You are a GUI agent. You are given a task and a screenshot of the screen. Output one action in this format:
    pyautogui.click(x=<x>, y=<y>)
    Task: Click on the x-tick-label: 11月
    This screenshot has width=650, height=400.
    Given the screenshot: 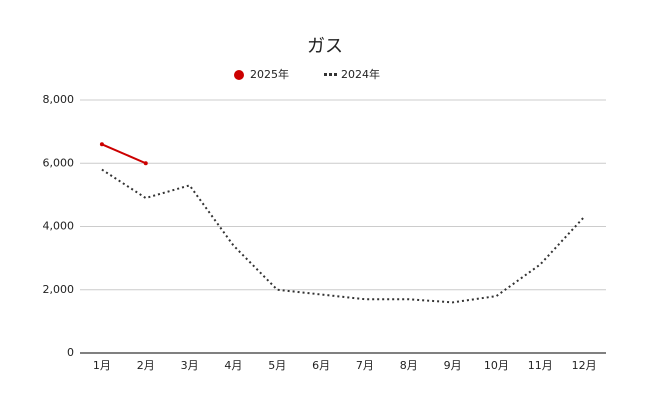 What is the action you would take?
    pyautogui.click(x=540, y=365)
    